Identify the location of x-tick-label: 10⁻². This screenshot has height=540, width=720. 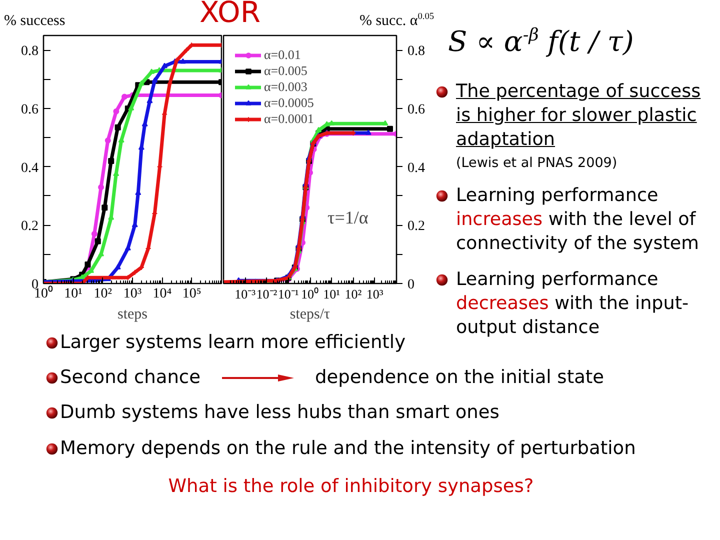
(267, 294).